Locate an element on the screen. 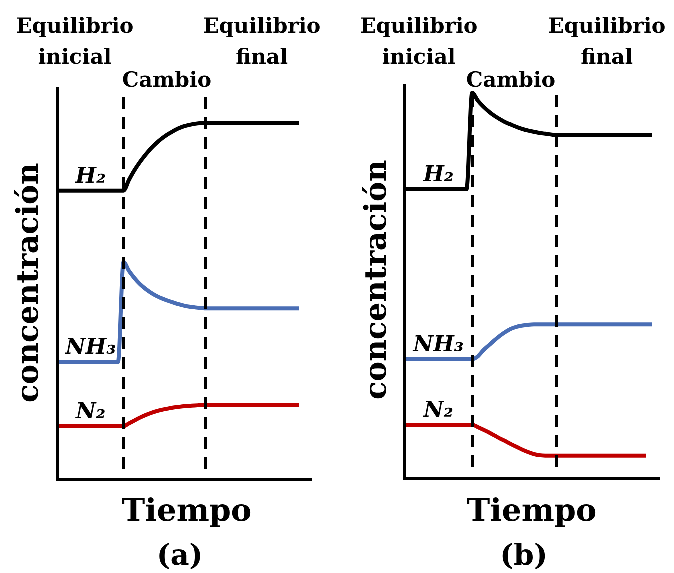 This screenshot has width=674, height=573. text: (a) is located at coordinates (180, 555).